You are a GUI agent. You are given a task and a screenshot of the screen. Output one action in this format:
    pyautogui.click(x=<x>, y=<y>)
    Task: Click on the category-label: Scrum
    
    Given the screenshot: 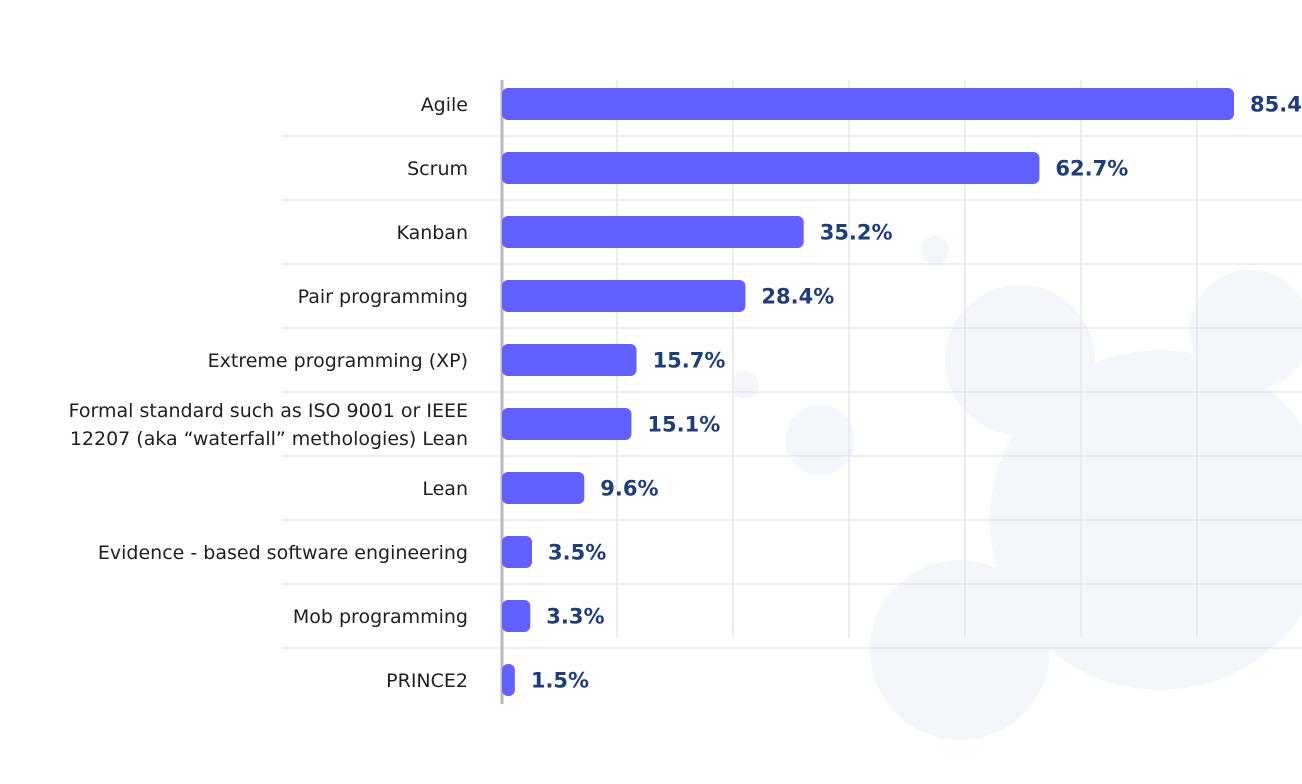 What is the action you would take?
    pyautogui.click(x=437, y=169)
    